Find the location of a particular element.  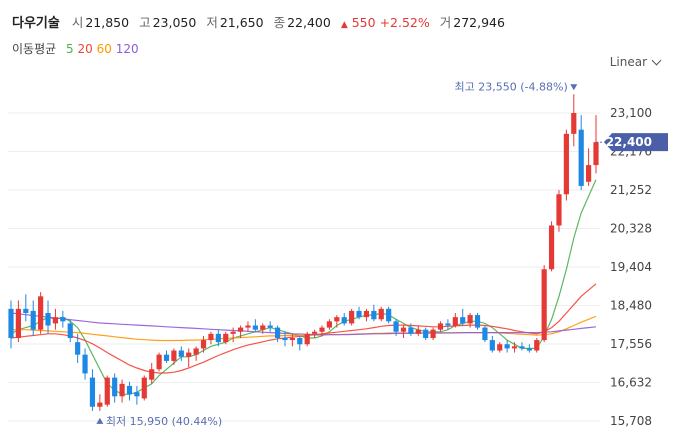

y-tick-label: 23,100 is located at coordinates (631, 113).